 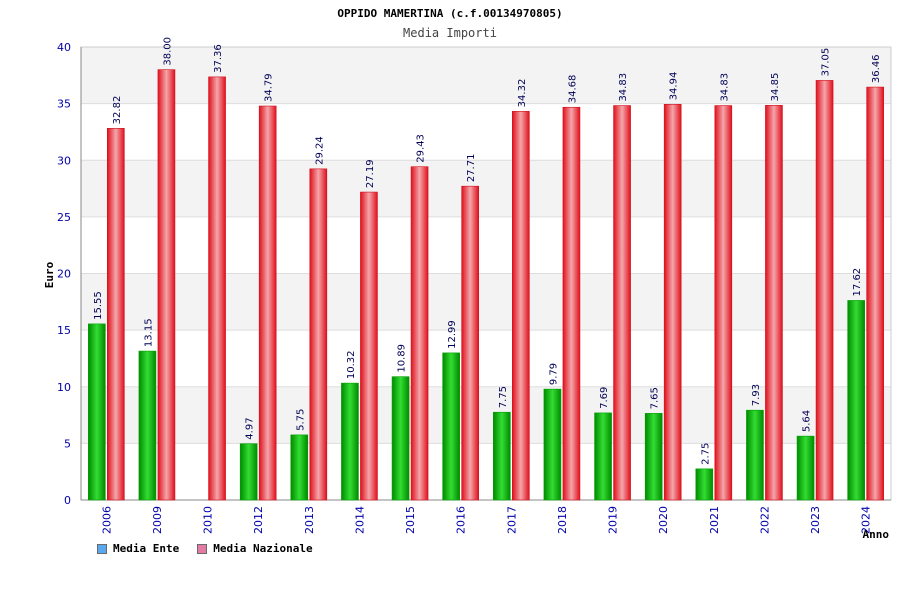 What do you see at coordinates (674, 86) in the screenshot?
I see `data-label: 34.94` at bounding box center [674, 86].